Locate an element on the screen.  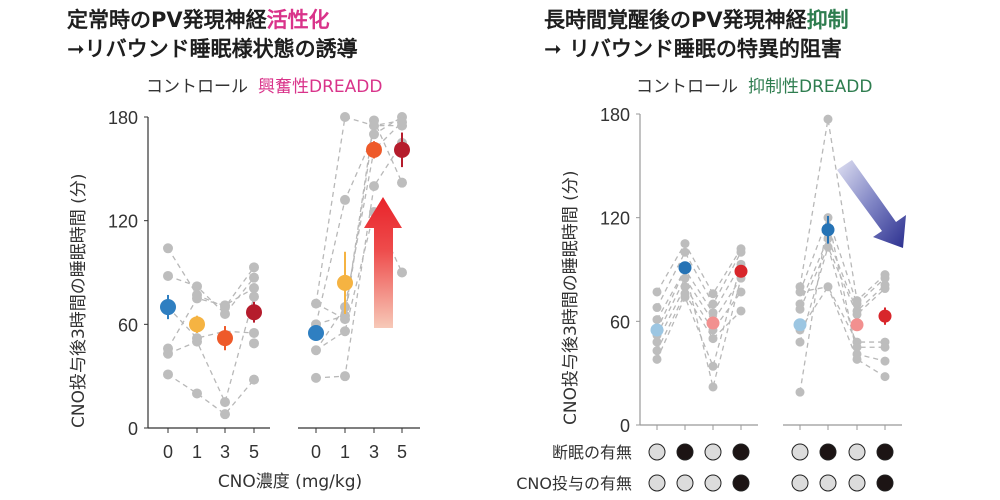
chart0-xtick-label: 5 is located at coordinates (402, 452).